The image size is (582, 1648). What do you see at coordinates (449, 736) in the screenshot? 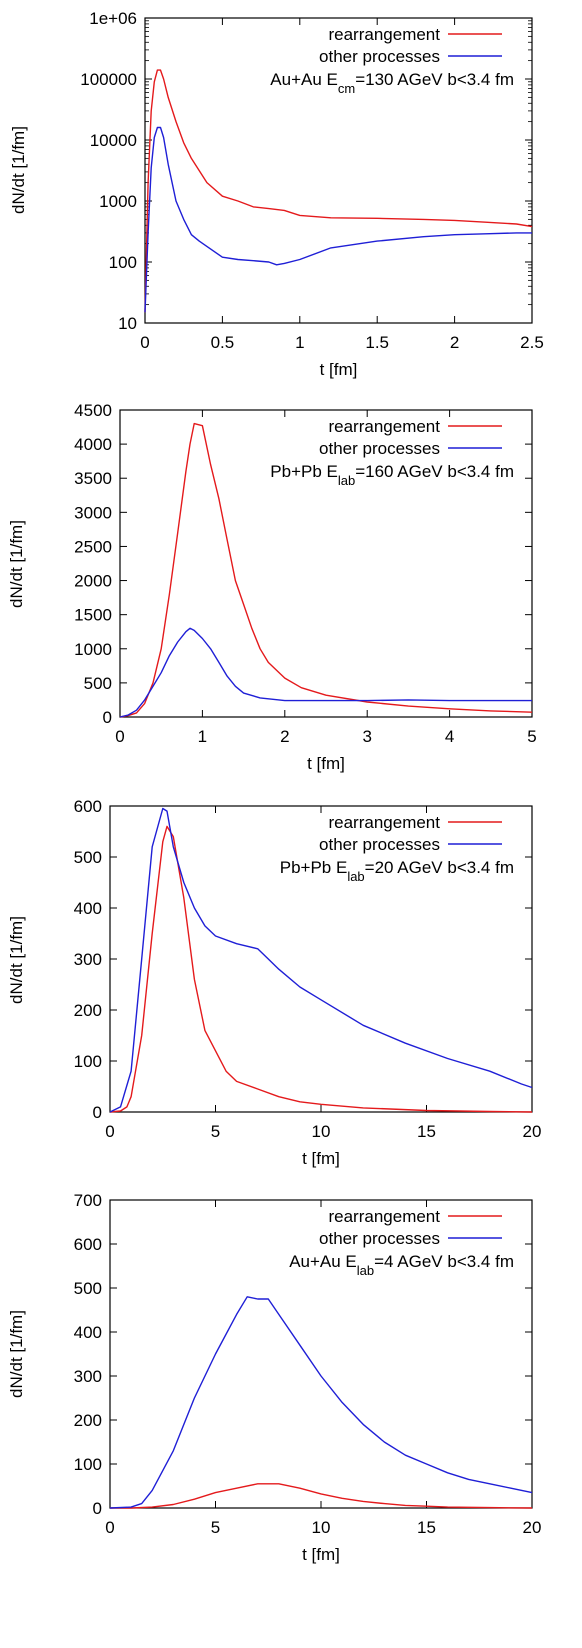
I see `x-tick-label: 4` at bounding box center [449, 736].